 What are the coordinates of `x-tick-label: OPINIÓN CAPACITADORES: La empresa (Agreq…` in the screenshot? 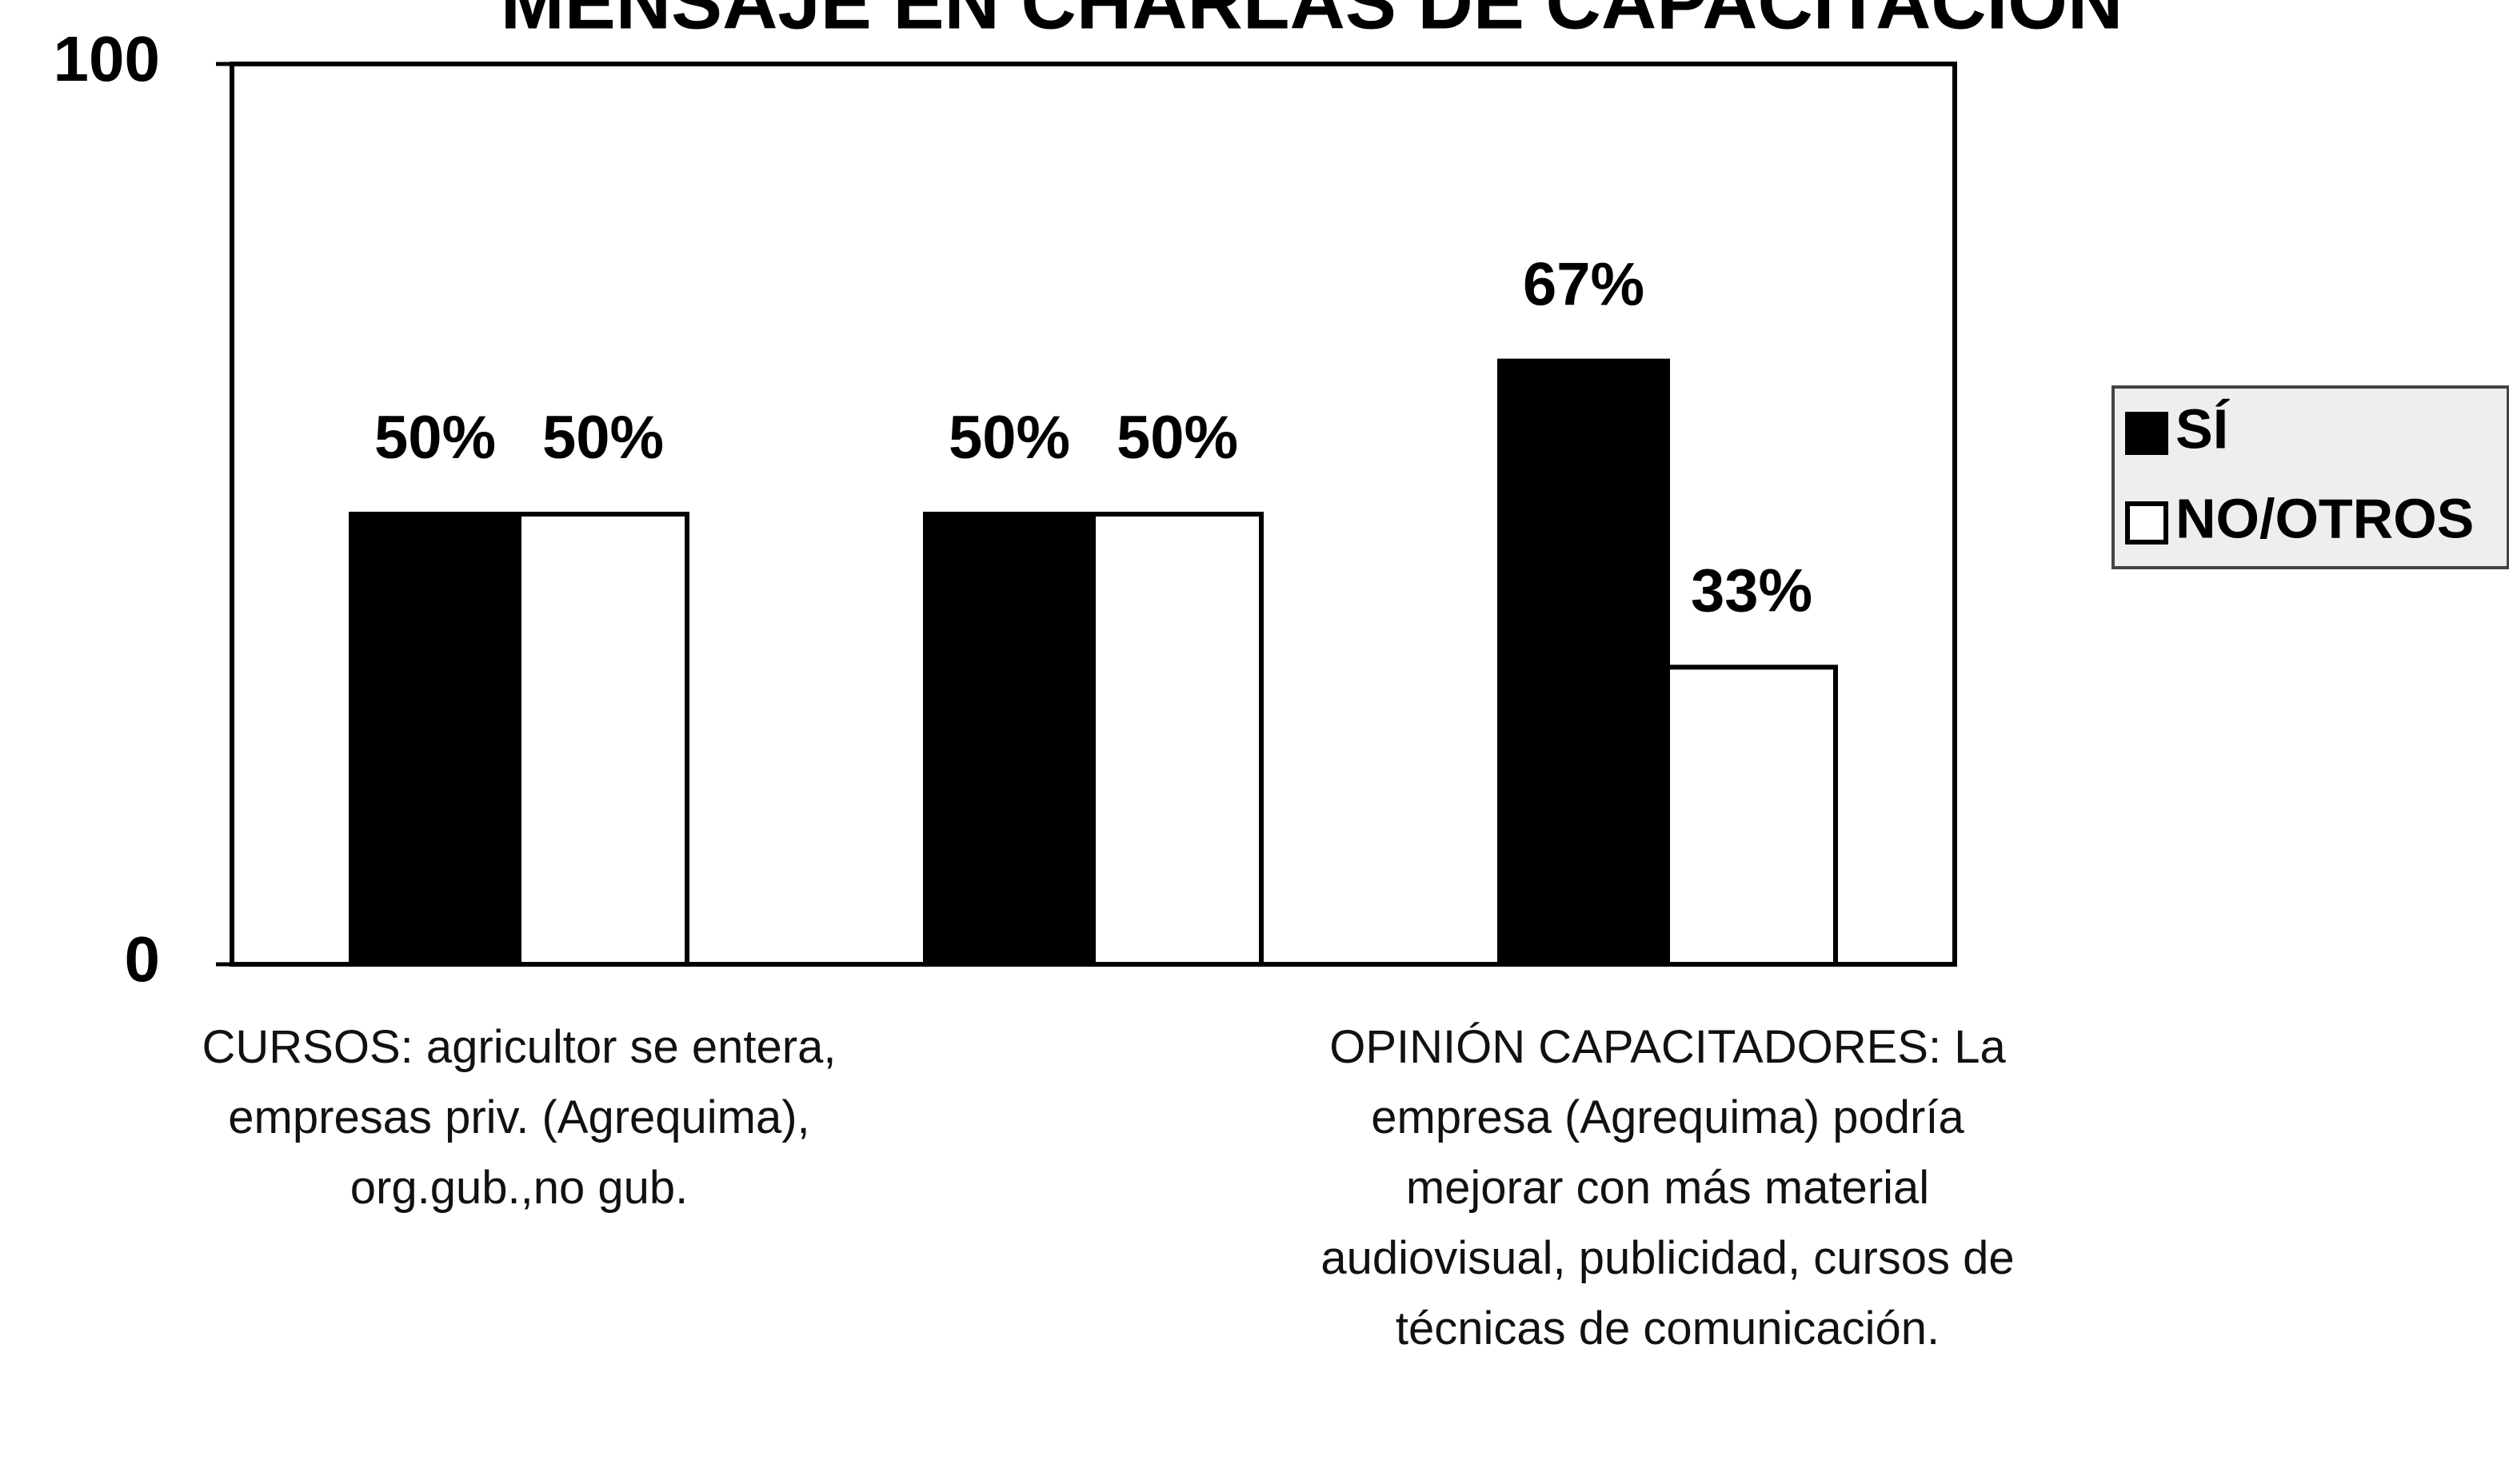 It's located at (1667, 1187).